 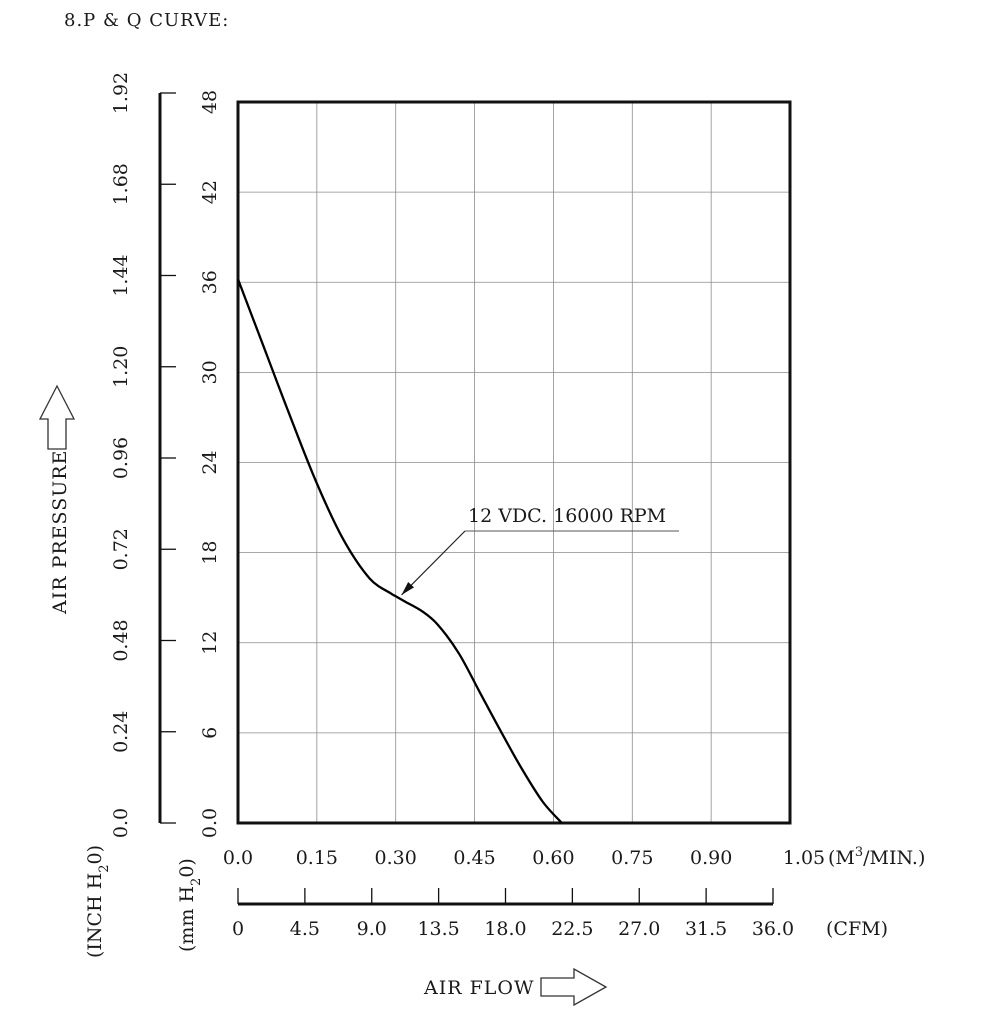 What do you see at coordinates (567, 516) in the screenshot?
I see `annotation-label: 12 VDC. 16000 RPM` at bounding box center [567, 516].